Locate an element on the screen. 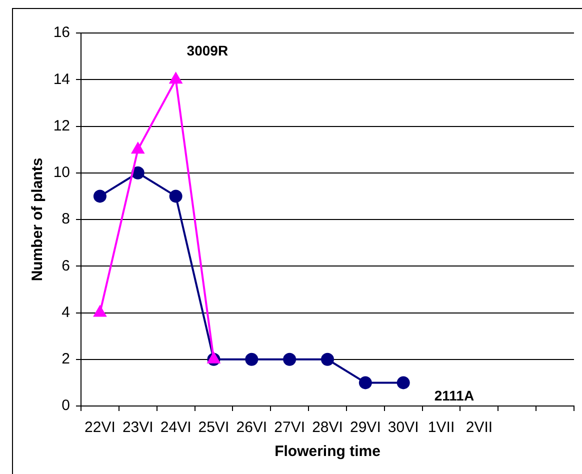 The height and width of the screenshot is (474, 582). y-tick-label: 12 is located at coordinates (61, 125).